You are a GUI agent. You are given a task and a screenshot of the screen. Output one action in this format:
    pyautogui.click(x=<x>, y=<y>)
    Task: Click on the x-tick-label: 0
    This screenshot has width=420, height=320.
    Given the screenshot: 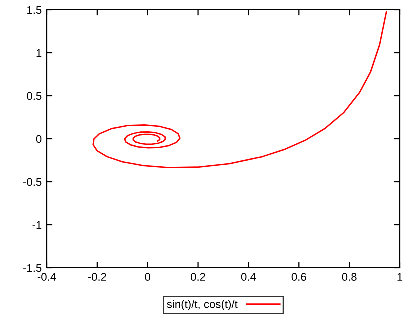 What is the action you would take?
    pyautogui.click(x=148, y=277)
    